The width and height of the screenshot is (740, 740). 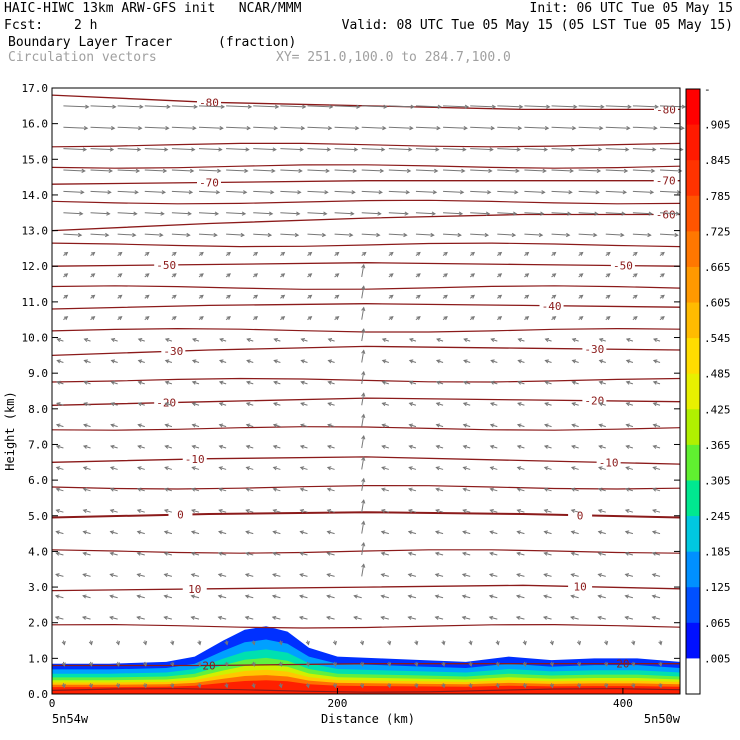 I want to click on y-tick-label: 1.0, so click(x=38, y=658).